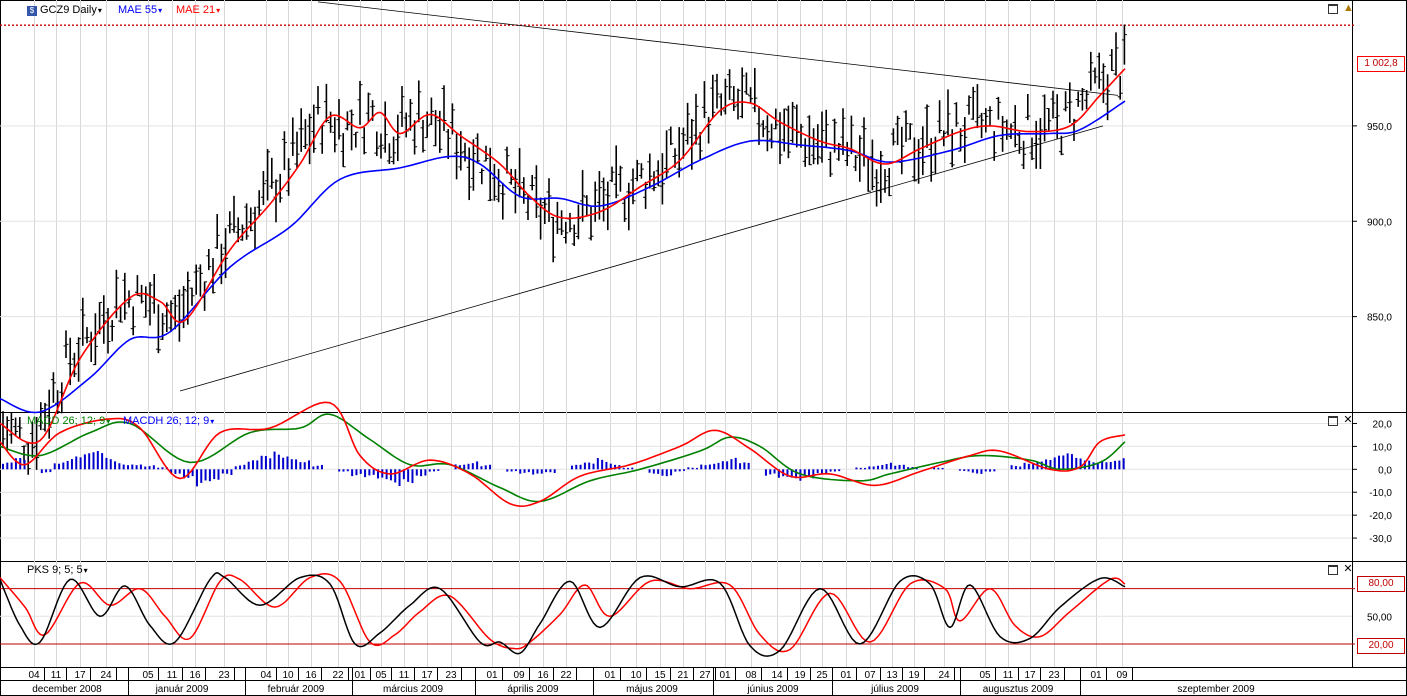  Describe the element at coordinates (777, 675) in the screenshot. I see `day-tick-label: 14` at that location.